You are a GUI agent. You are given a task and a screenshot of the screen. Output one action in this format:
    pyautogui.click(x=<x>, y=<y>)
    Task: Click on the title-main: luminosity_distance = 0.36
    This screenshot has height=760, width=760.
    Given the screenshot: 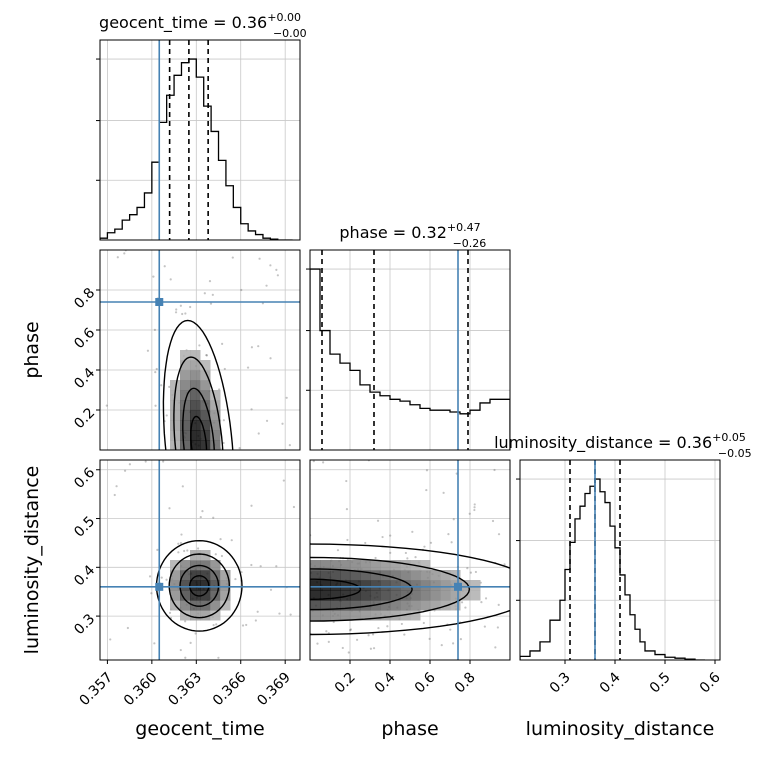 What is the action you would take?
    pyautogui.click(x=603, y=443)
    